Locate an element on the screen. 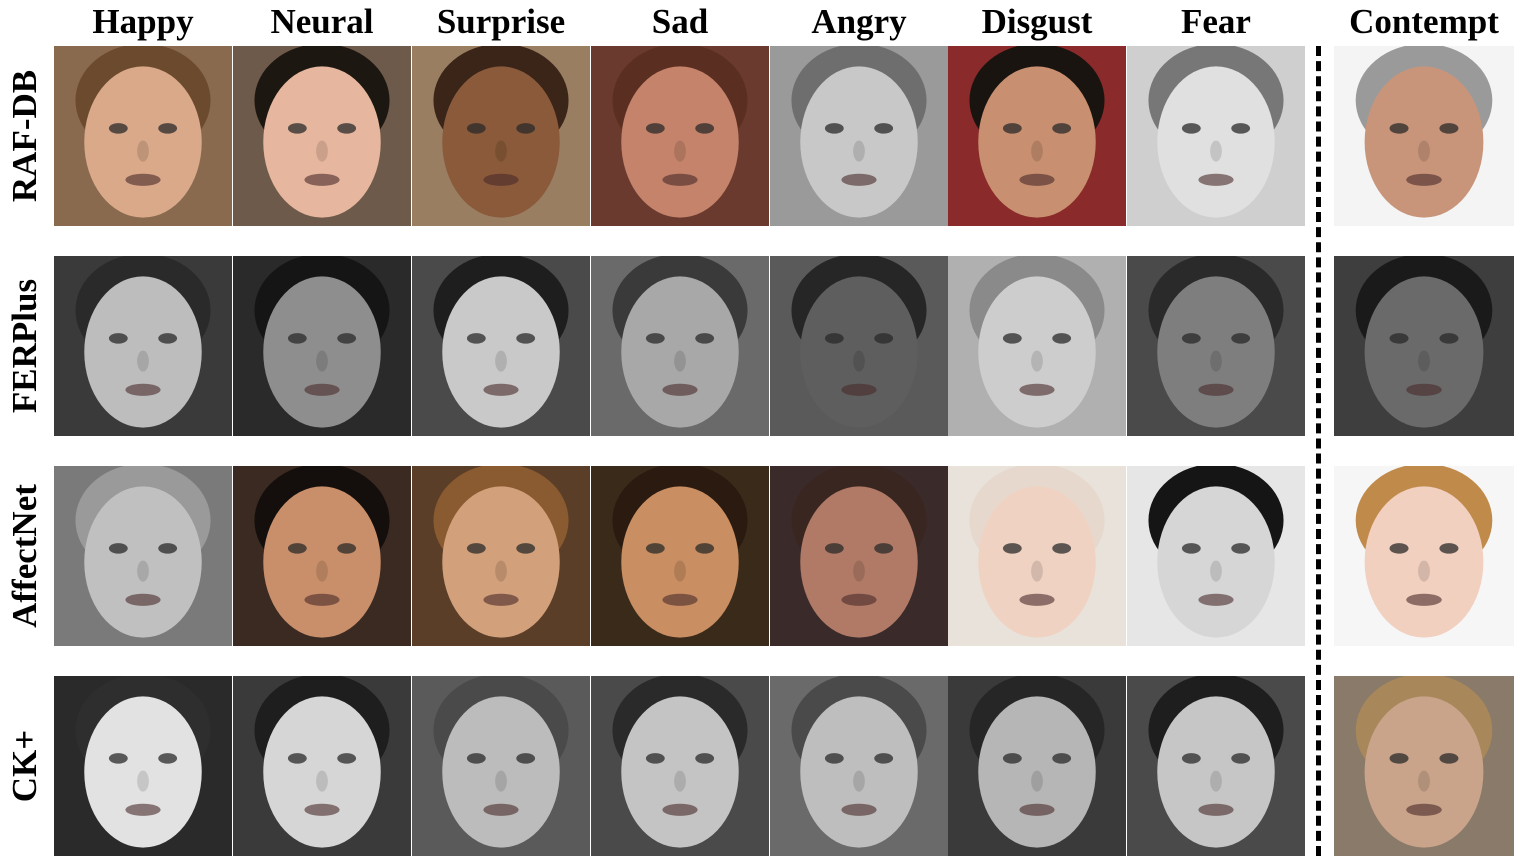  face-image-ferplus-contempt is located at coordinates (1424, 346).